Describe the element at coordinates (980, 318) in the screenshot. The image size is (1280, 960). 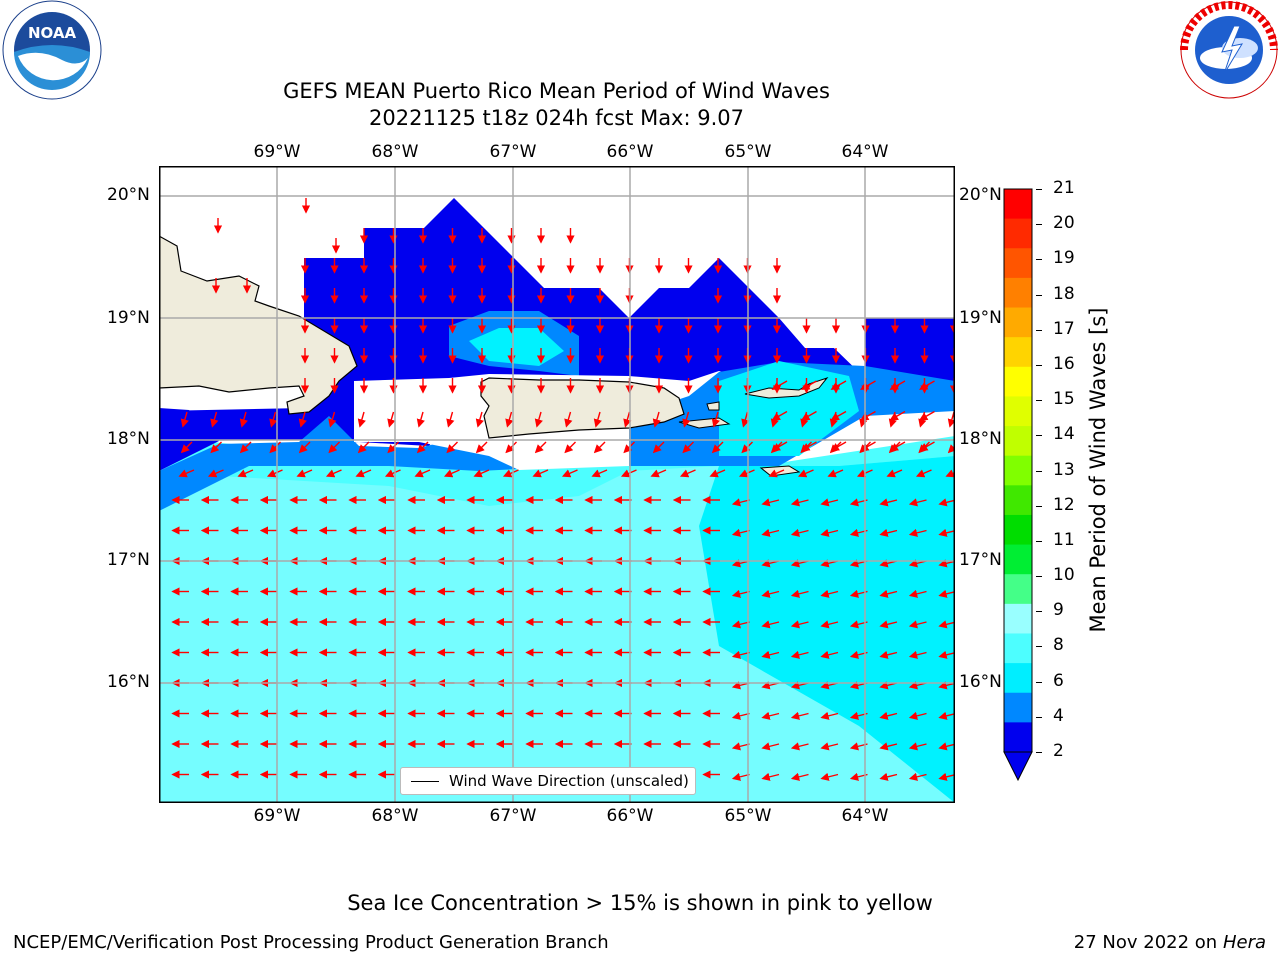
I see `lat-label-right: 19°N` at that location.